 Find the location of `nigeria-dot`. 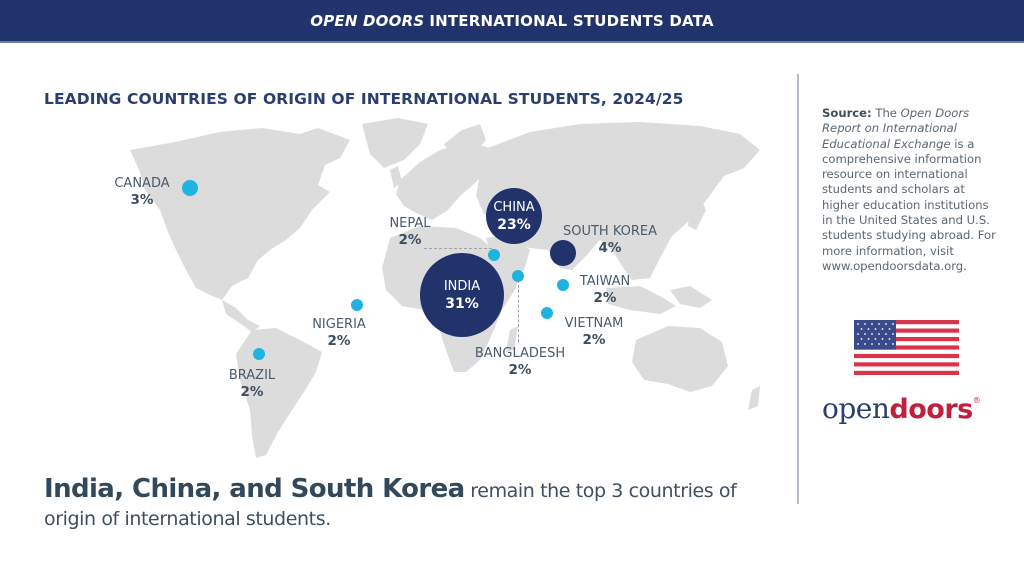

nigeria-dot is located at coordinates (357, 305).